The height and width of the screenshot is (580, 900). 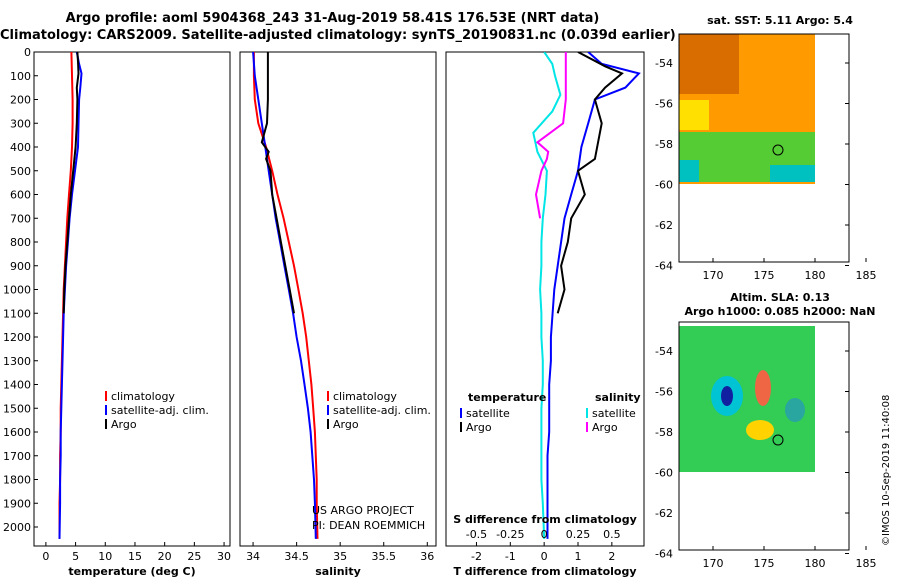 I want to click on sst-map-title: sat. SST: 5.11 Argo: 5.4, so click(x=780, y=20).